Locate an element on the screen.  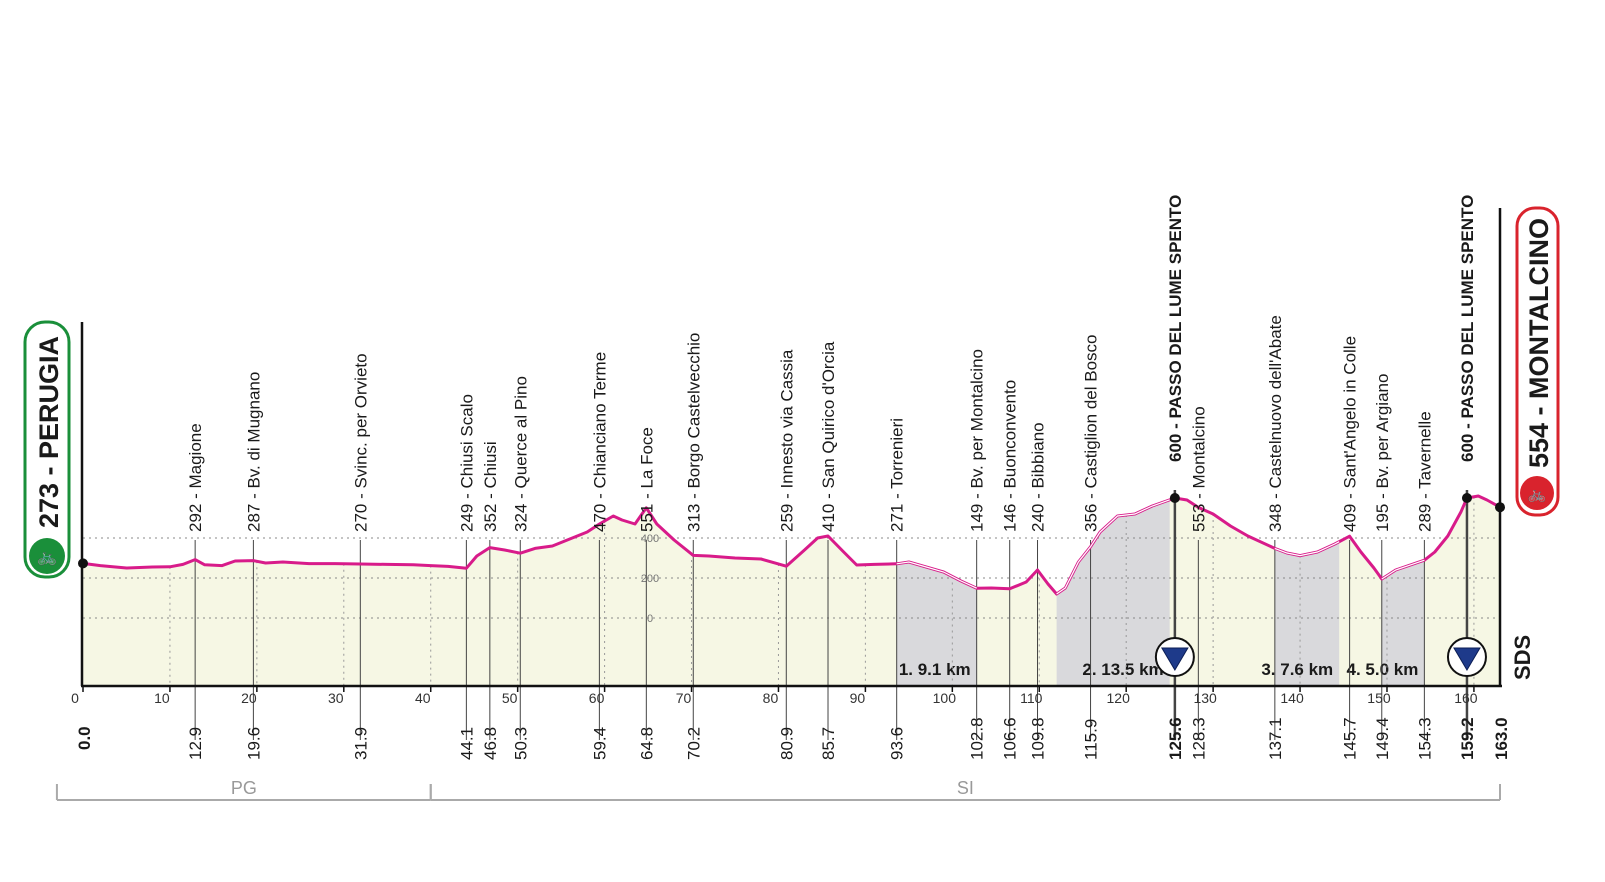
finish-city-label: 554 - MONTALCINO is located at coordinates (1539, 343).